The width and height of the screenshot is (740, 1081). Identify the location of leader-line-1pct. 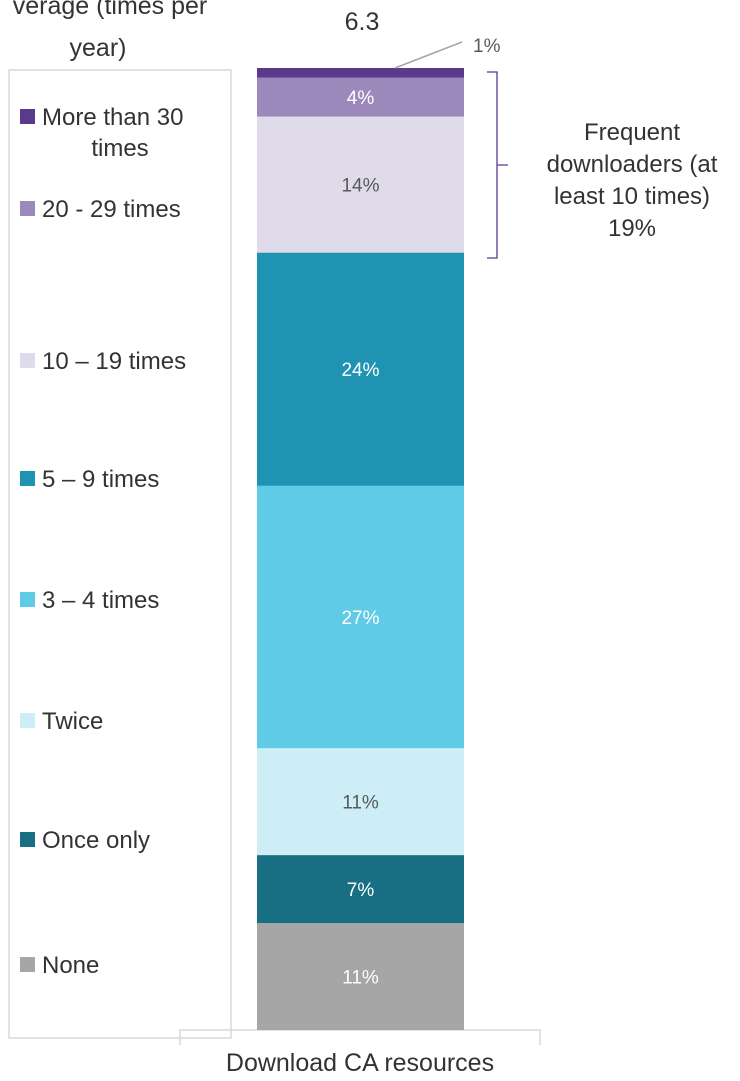
(428, 55).